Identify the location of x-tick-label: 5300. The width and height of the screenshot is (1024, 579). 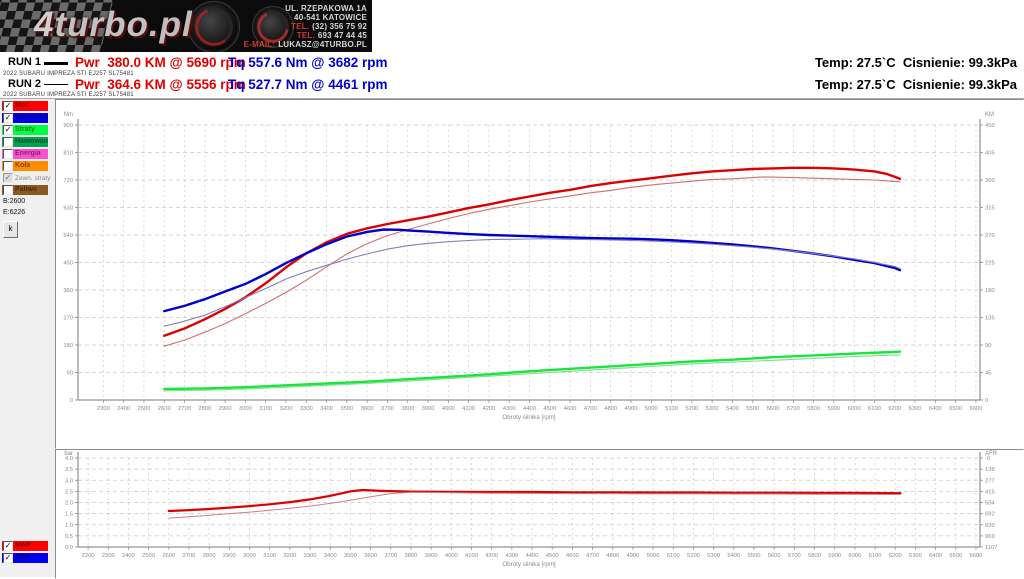
(712, 409).